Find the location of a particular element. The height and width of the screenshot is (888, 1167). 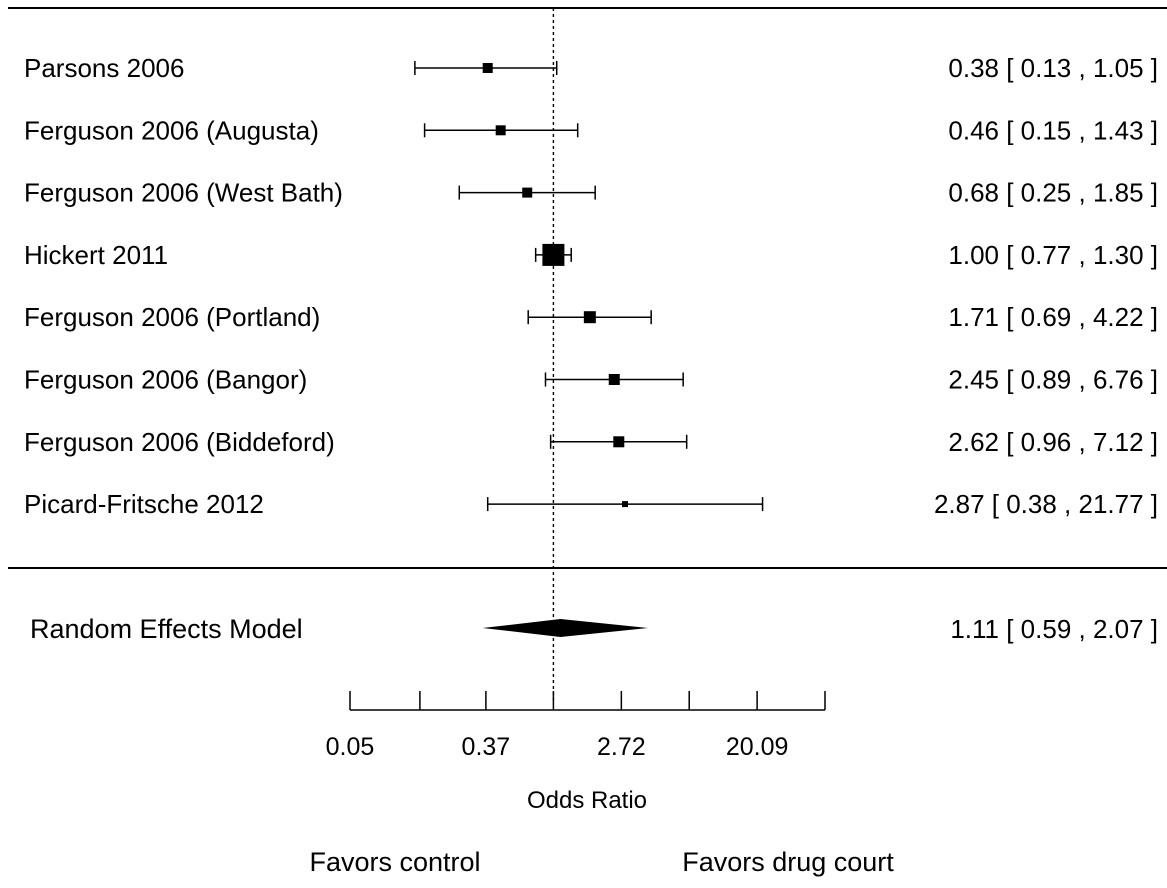

favors-control-label: Favors control is located at coordinates (394, 862).